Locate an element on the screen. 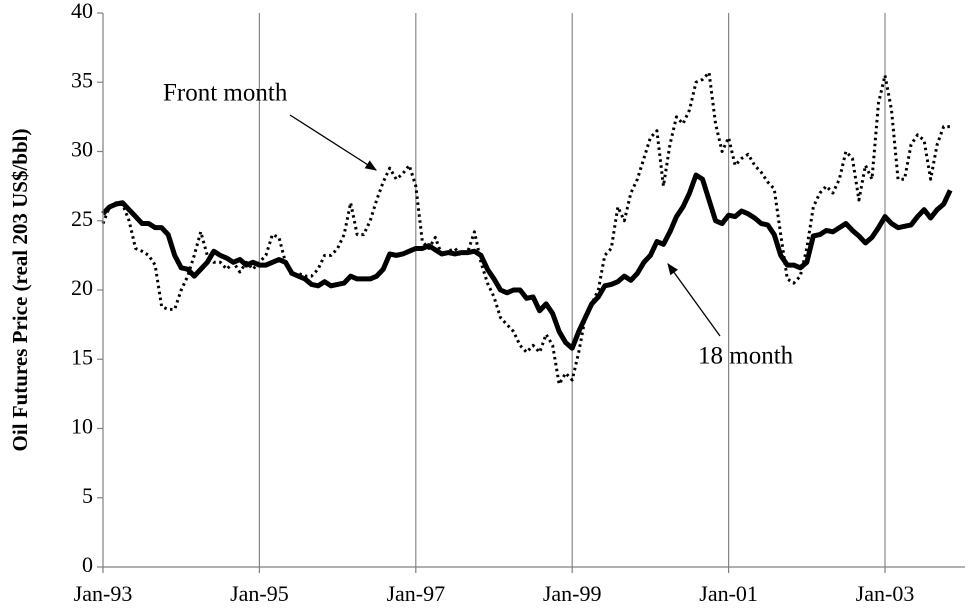 This screenshot has height=613, width=975. y-tick-label: 15 is located at coordinates (82, 356).